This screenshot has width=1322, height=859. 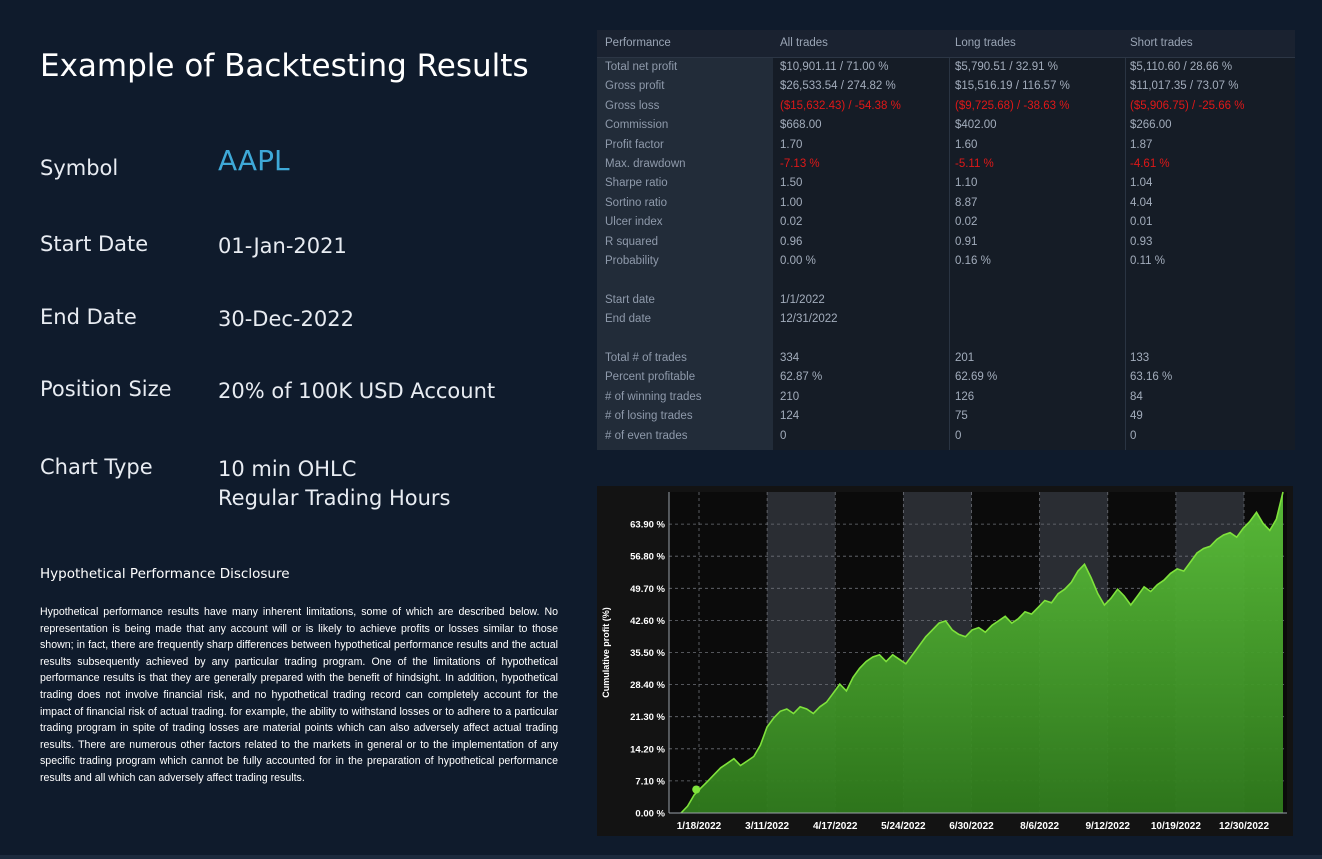 What do you see at coordinates (798, 261) in the screenshot?
I see `table-cell: 0.00 %` at bounding box center [798, 261].